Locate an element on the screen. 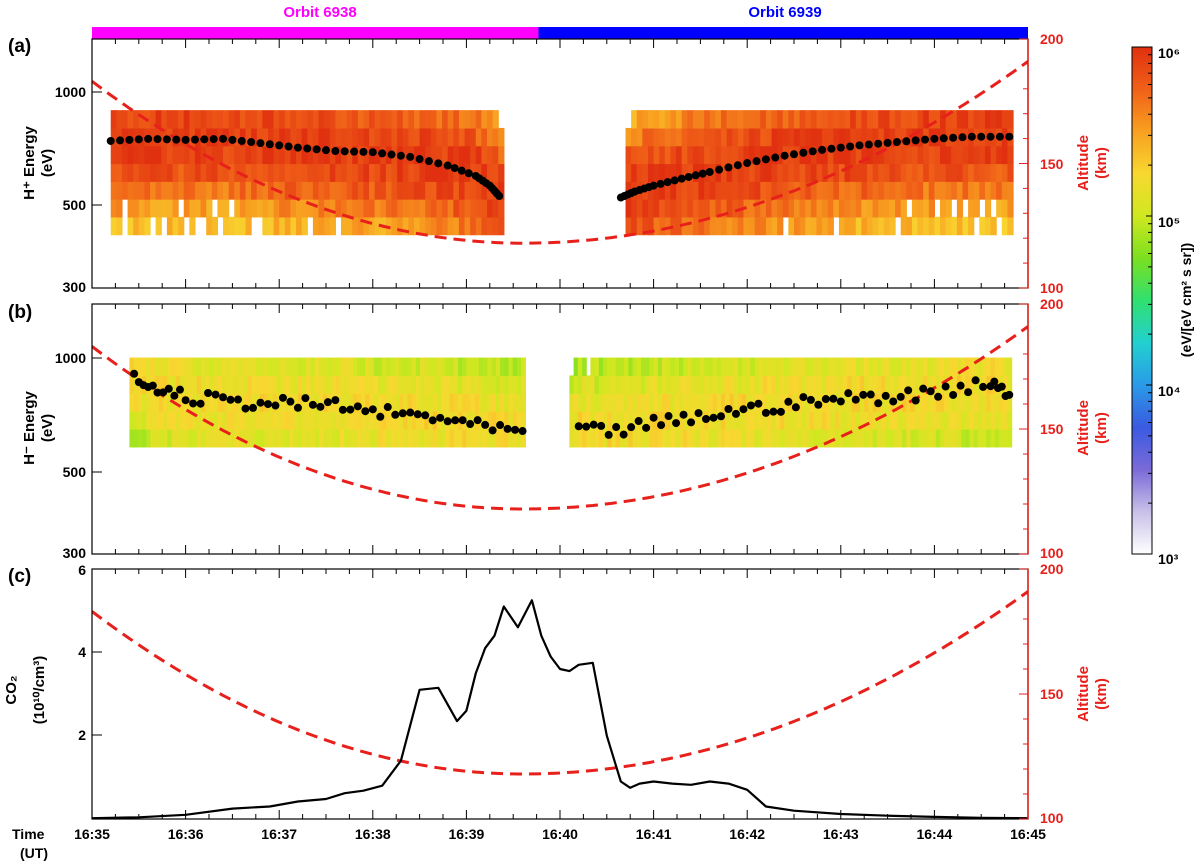 Image resolution: width=1200 pixels, height=865 pixels. ytick-a-300: 300 is located at coordinates (75, 287).